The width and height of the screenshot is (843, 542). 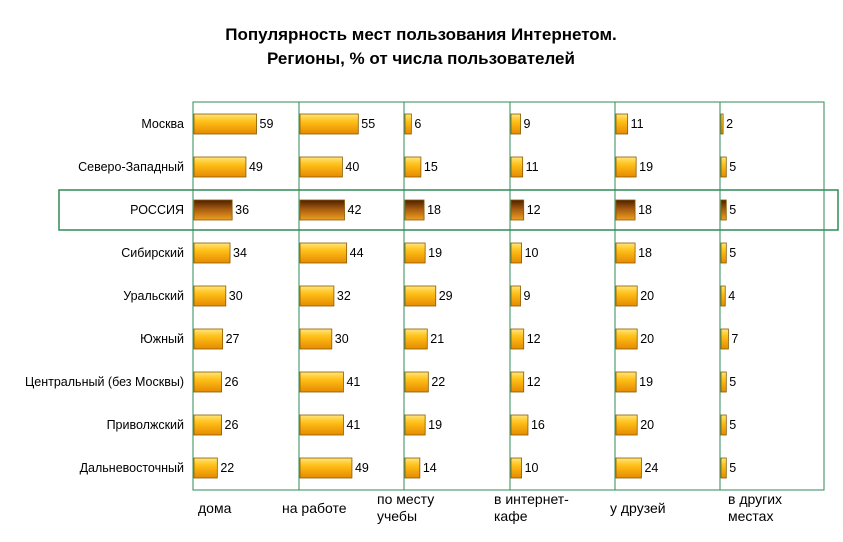 I want to click on column-label: на работе, so click(x=314, y=508).